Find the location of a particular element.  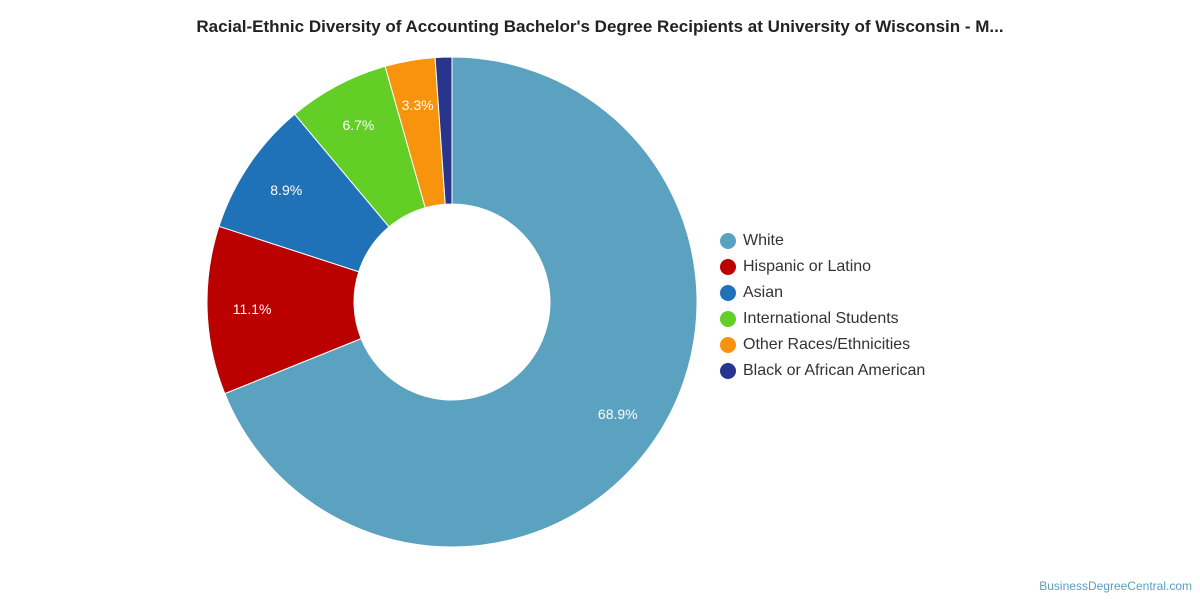

slice-label-international-students: 6.7% is located at coordinates (358, 125).